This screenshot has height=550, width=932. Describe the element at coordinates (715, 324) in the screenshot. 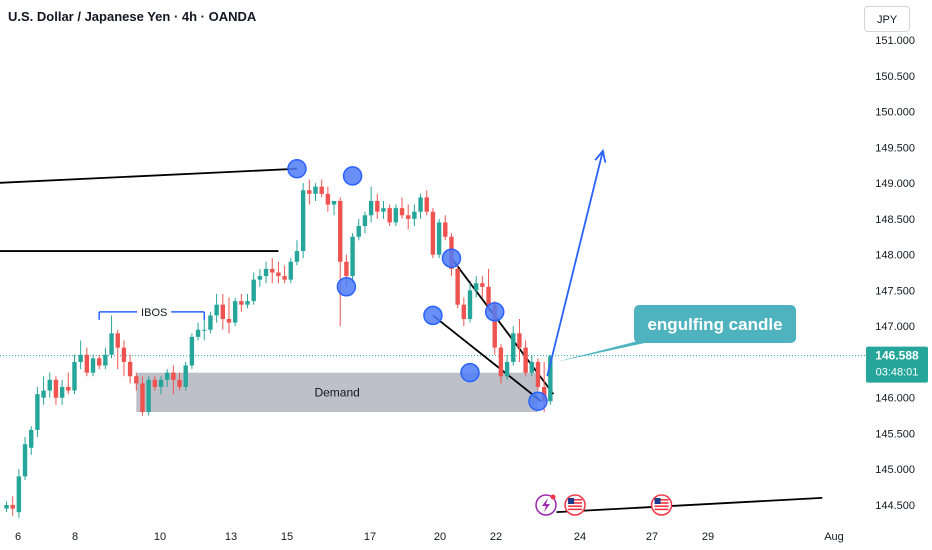

I see `callout-box` at that location.